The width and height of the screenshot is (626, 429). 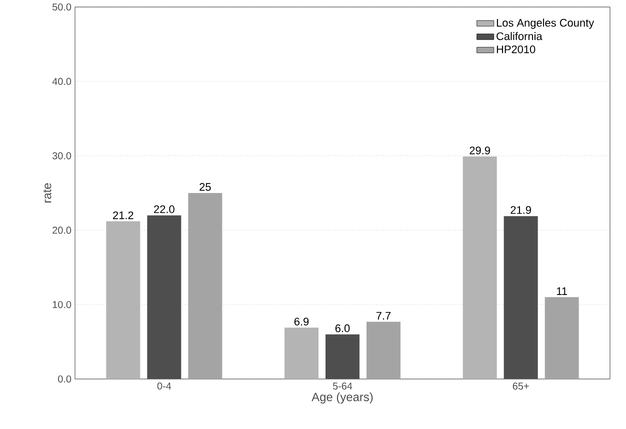 What do you see at coordinates (383, 316) in the screenshot?
I see `data-label: 7.7` at bounding box center [383, 316].